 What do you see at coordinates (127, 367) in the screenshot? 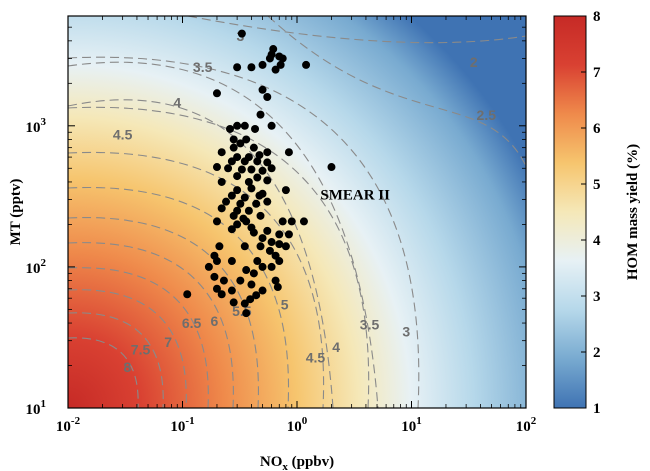
I see `contour-label: 8` at bounding box center [127, 367].